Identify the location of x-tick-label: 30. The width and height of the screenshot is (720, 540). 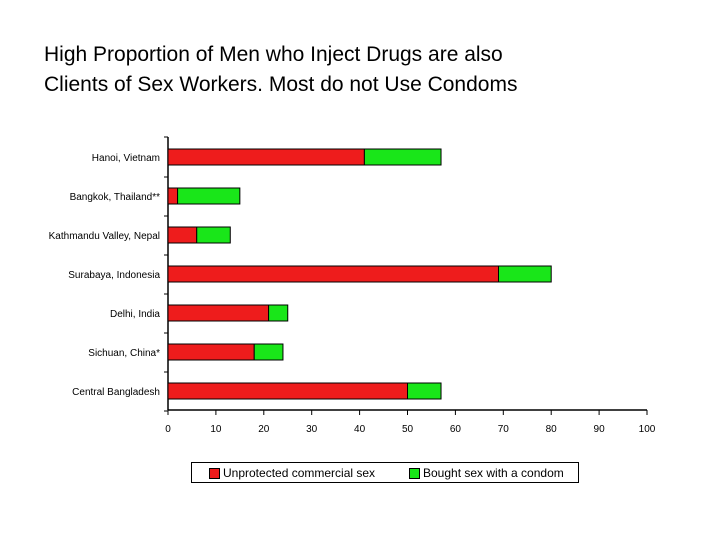
(312, 429).